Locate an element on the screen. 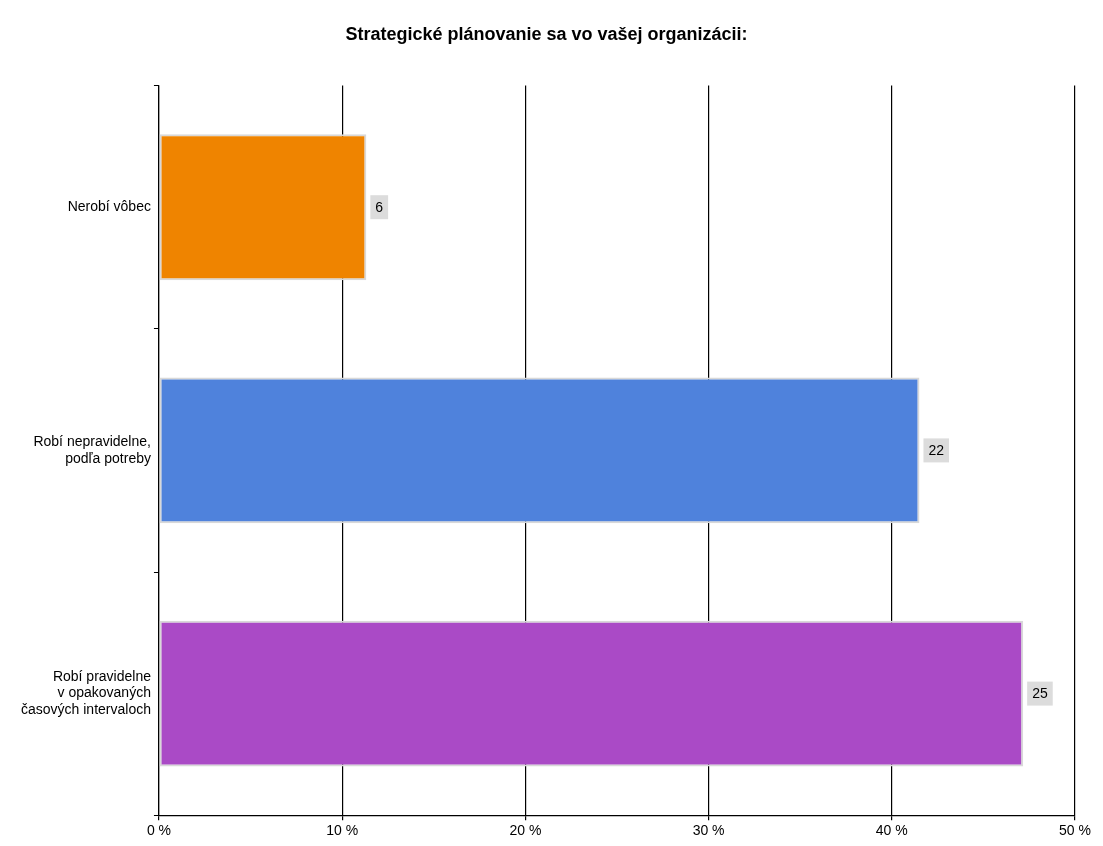 The height and width of the screenshot is (846, 1103). x-tick-label: 0 % is located at coordinates (159, 830).